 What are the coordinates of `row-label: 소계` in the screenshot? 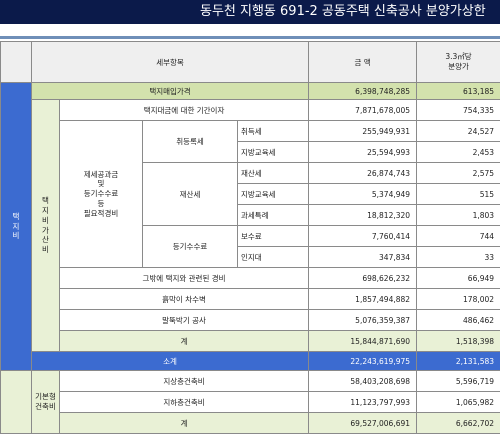 It's located at (170, 361).